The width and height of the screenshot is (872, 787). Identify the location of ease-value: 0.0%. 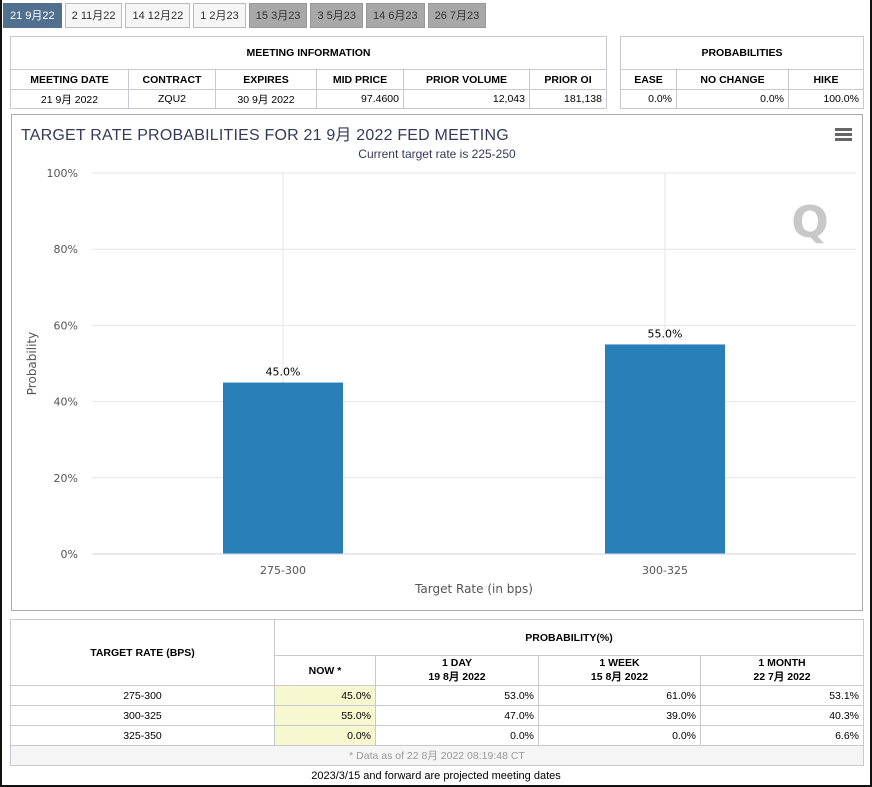
(648, 99).